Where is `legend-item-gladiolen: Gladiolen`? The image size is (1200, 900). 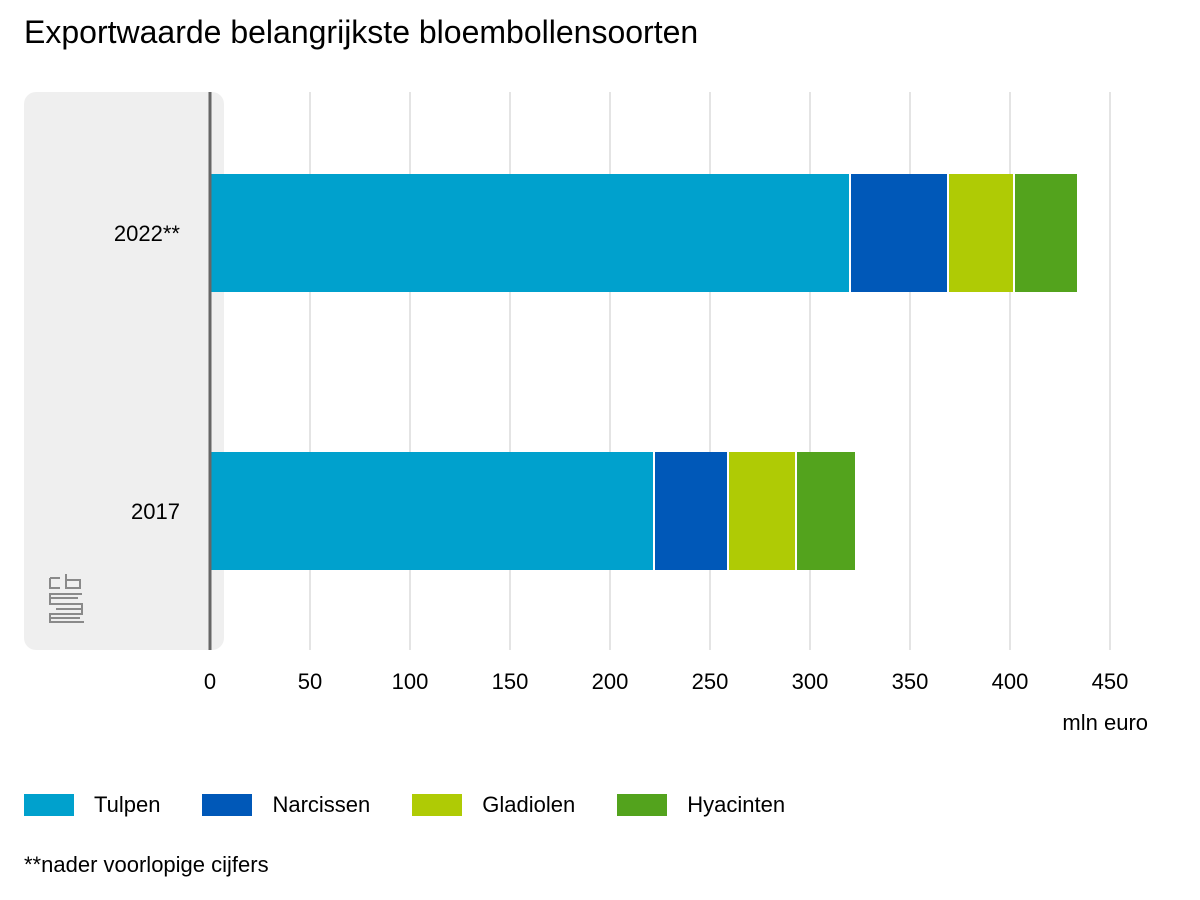 legend-item-gladiolen: Gladiolen is located at coordinates (493, 805).